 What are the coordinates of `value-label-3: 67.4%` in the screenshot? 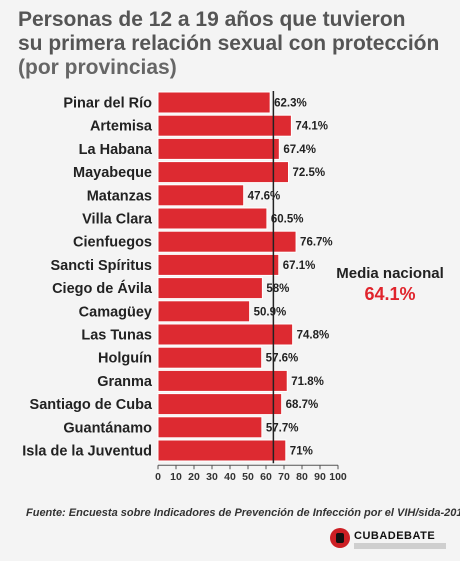 It's located at (299, 150).